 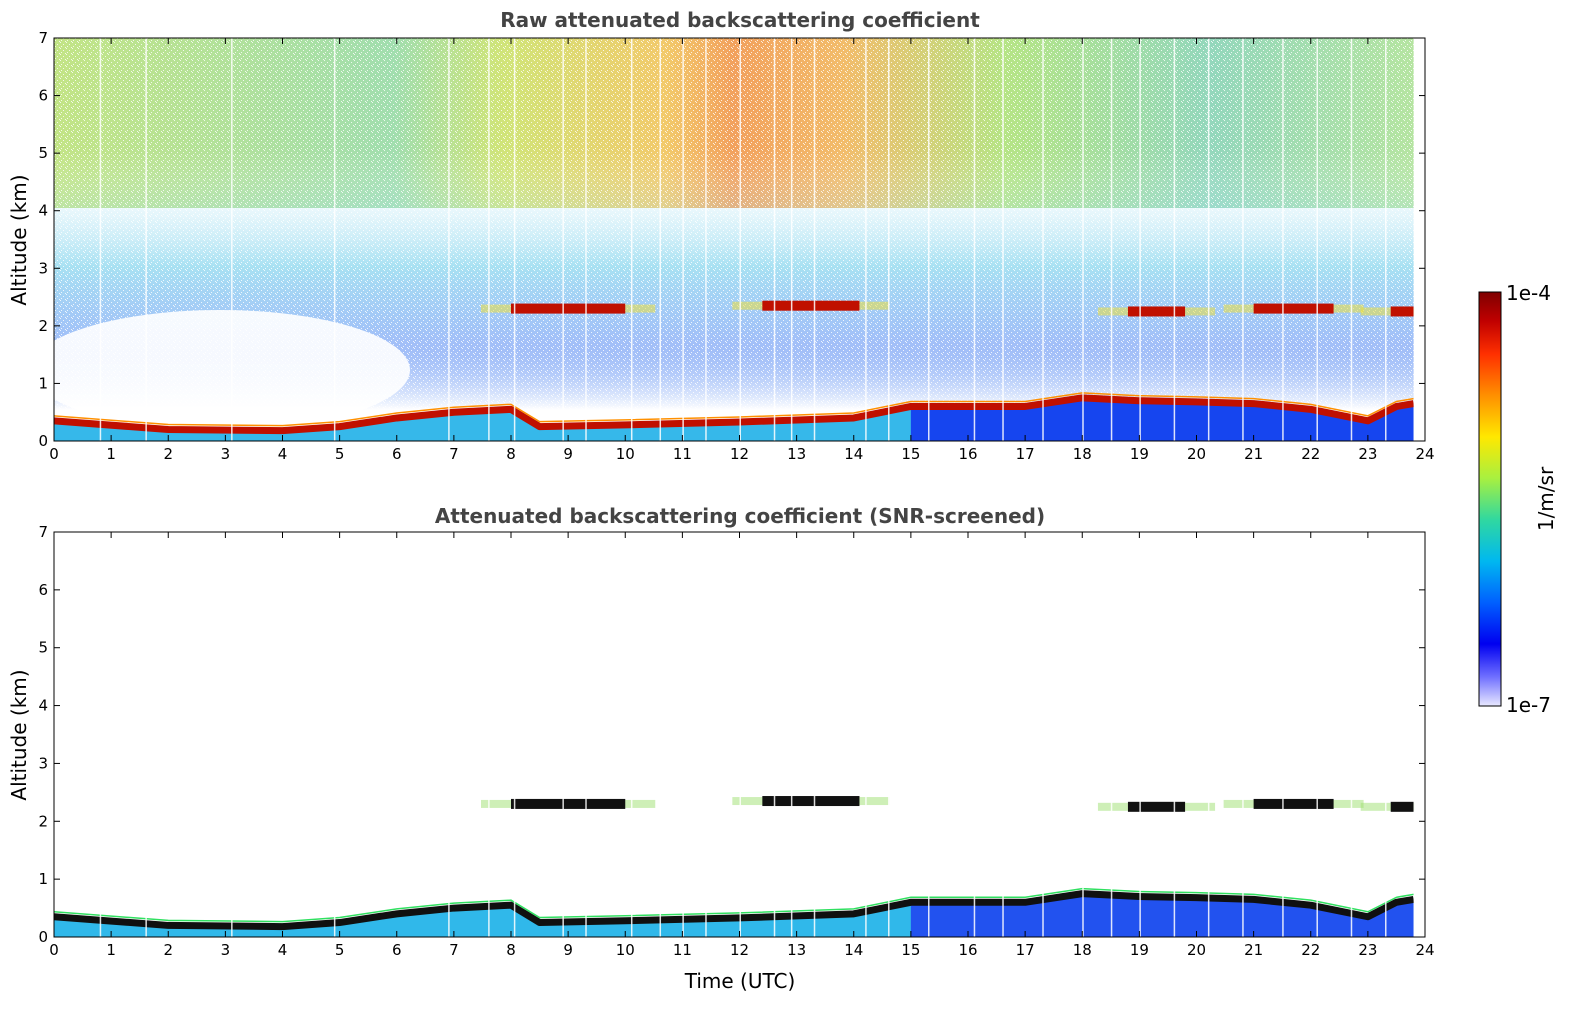 I want to click on boundary-layer-screened, so click(x=734, y=912).